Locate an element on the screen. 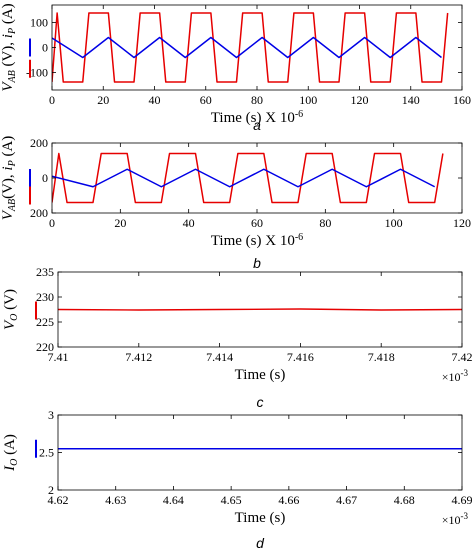 This screenshot has width=474, height=553. x-tick-label-b: 20 is located at coordinates (120, 223).